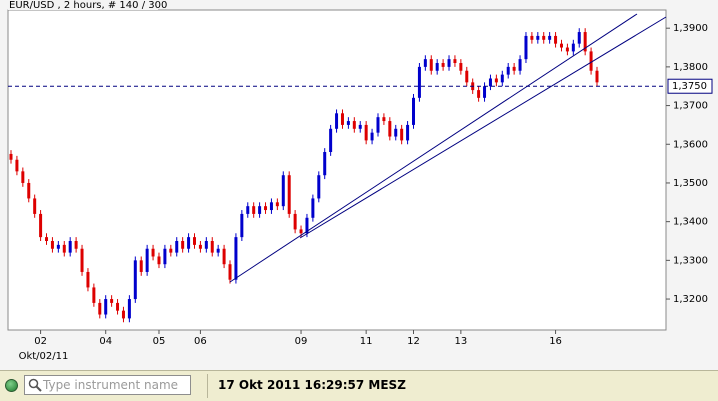 The image size is (718, 401). Describe the element at coordinates (460, 341) in the screenshot. I see `x-tick-label: 13` at that location.